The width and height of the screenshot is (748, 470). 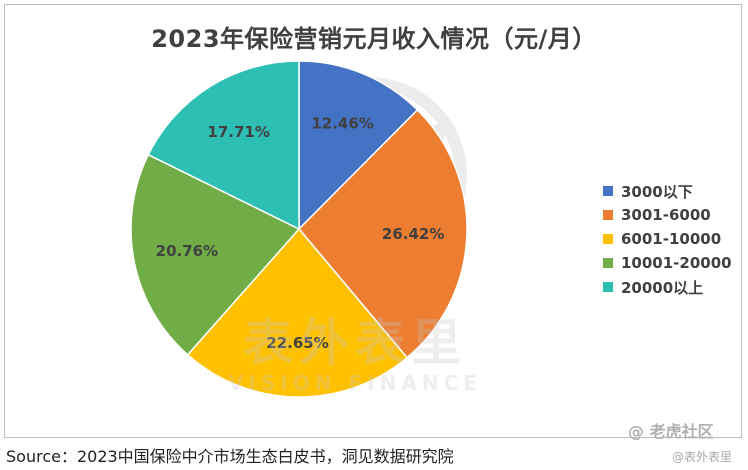 What do you see at coordinates (671, 431) in the screenshot?
I see `watermark-corner: @ 老虎社区` at bounding box center [671, 431].